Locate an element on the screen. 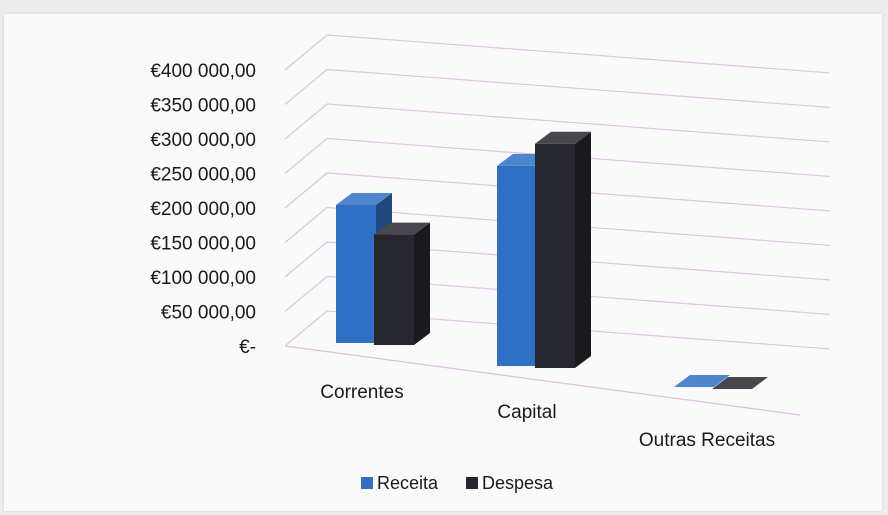 The image size is (888, 515). y-tick-label: €- is located at coordinates (247, 347).